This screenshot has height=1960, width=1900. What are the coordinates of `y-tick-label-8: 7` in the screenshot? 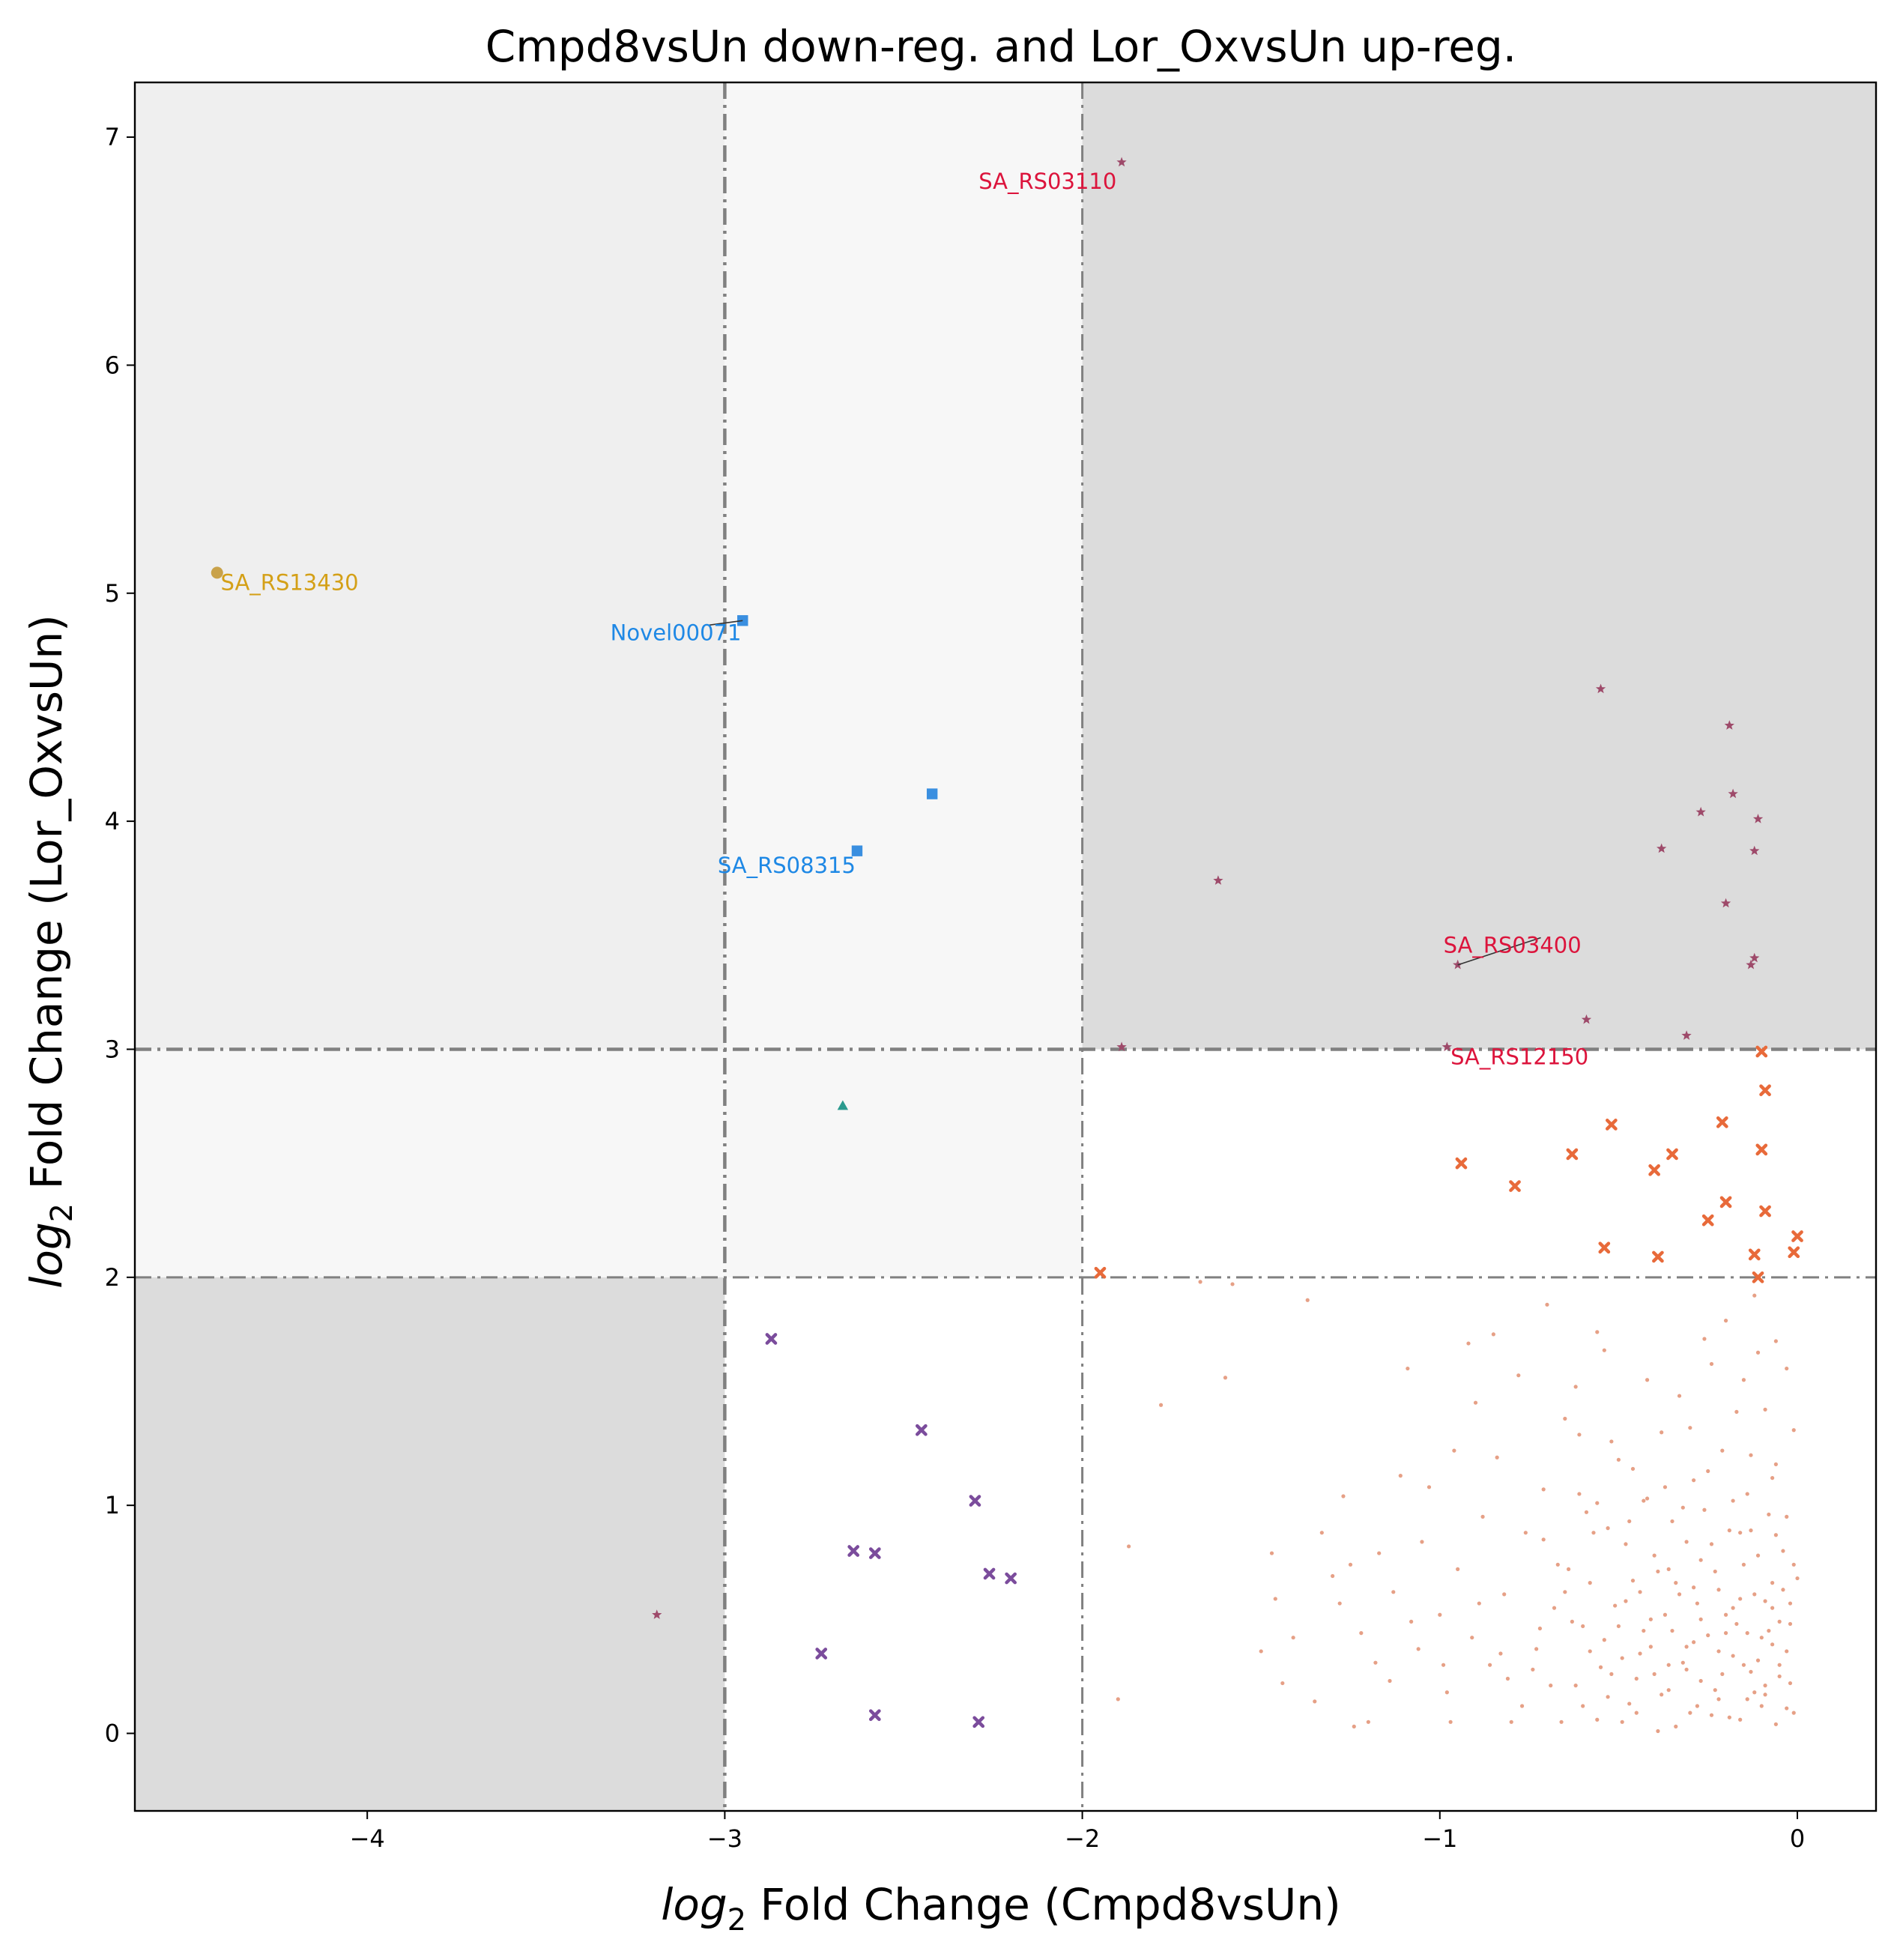 It's located at (112, 137).